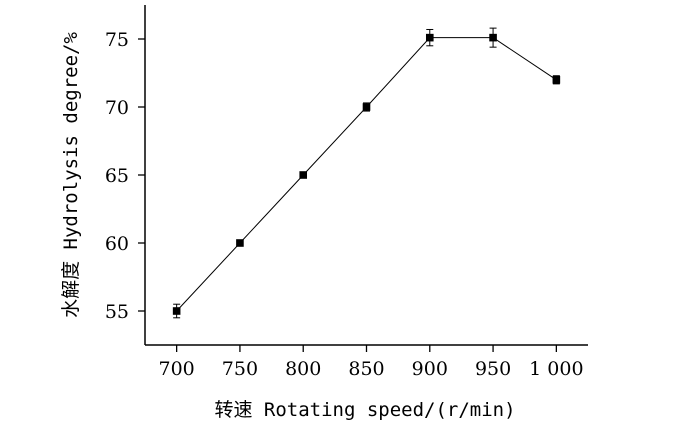  Describe the element at coordinates (303, 369) in the screenshot. I see `x-tick-label: 800` at that location.